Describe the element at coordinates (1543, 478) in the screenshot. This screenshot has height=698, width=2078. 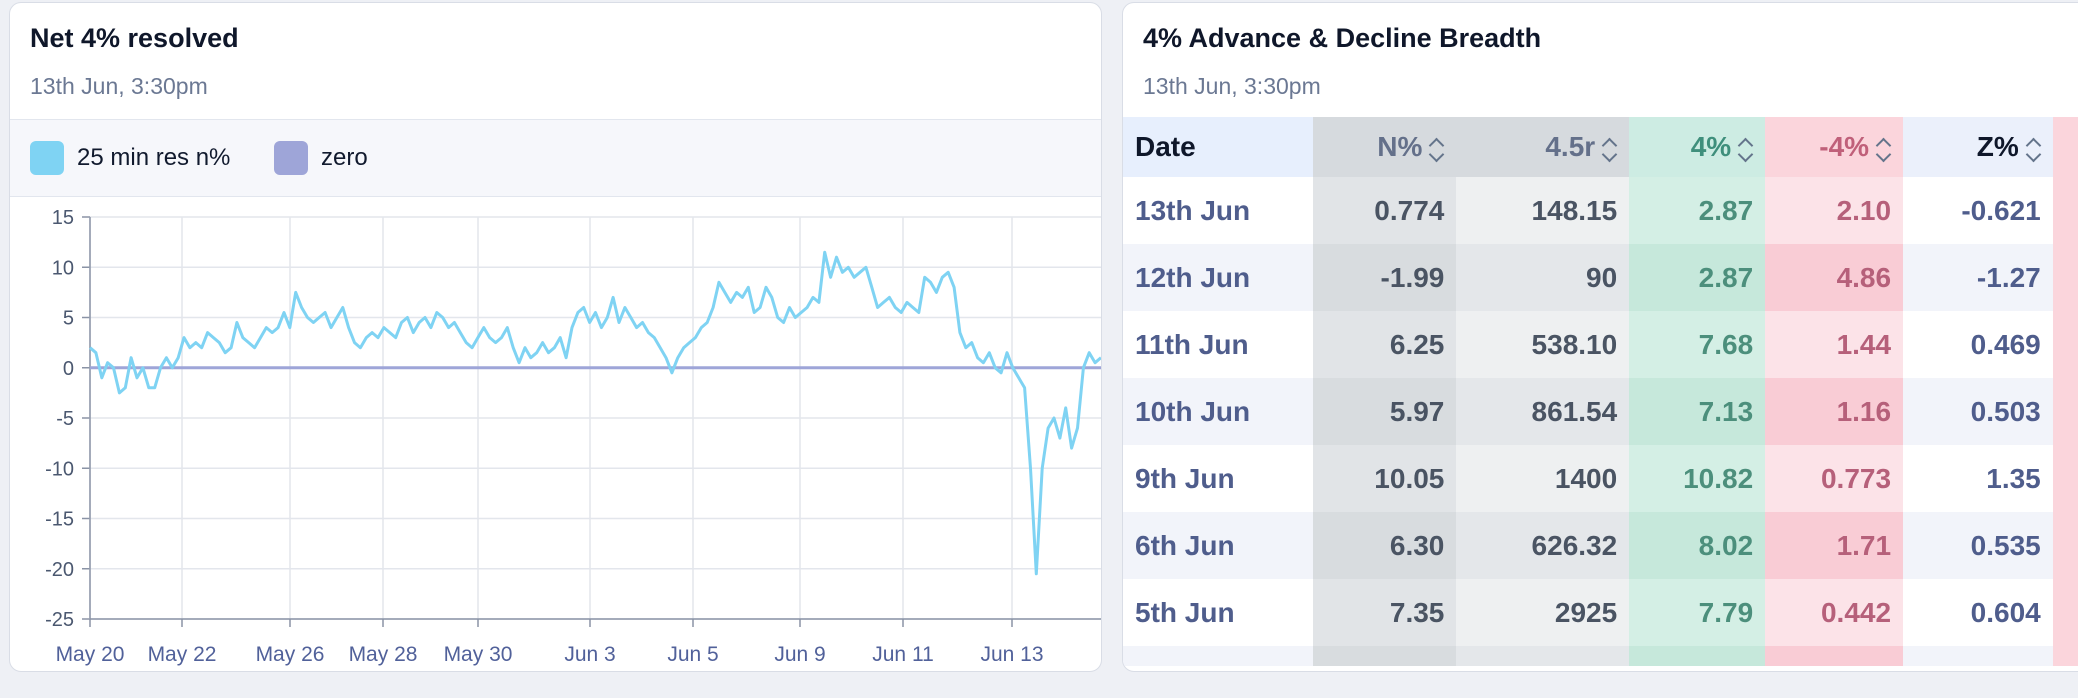
I see `table-cell: 1400` at that location.